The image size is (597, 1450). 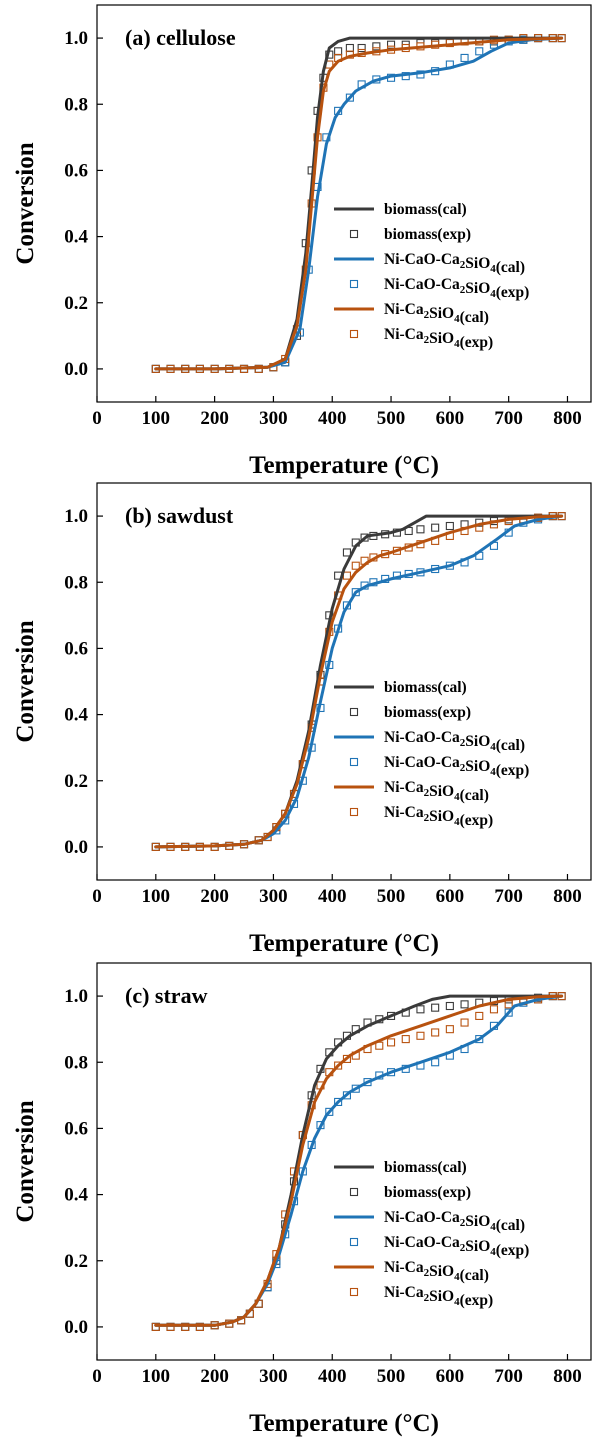 I want to click on legend-label: biomass(cal), so click(x=425, y=209).